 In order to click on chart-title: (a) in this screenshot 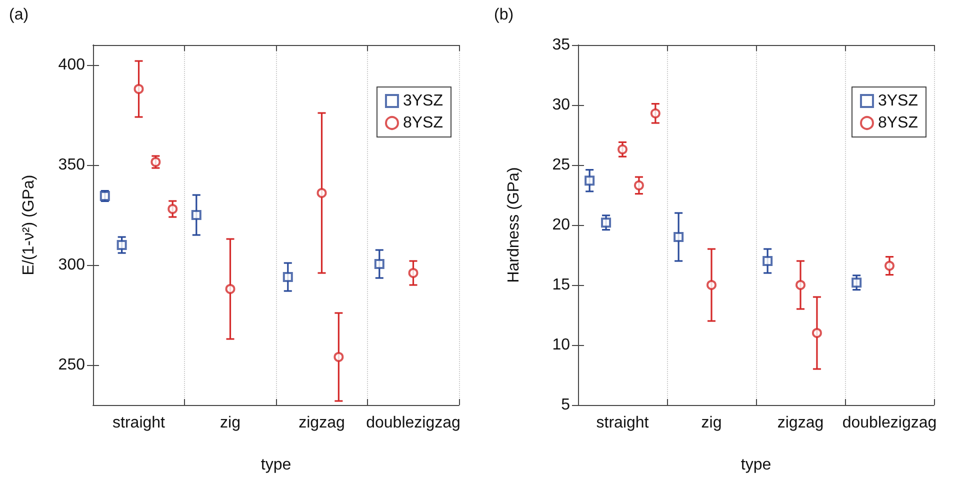, I will do `click(19, 15)`.